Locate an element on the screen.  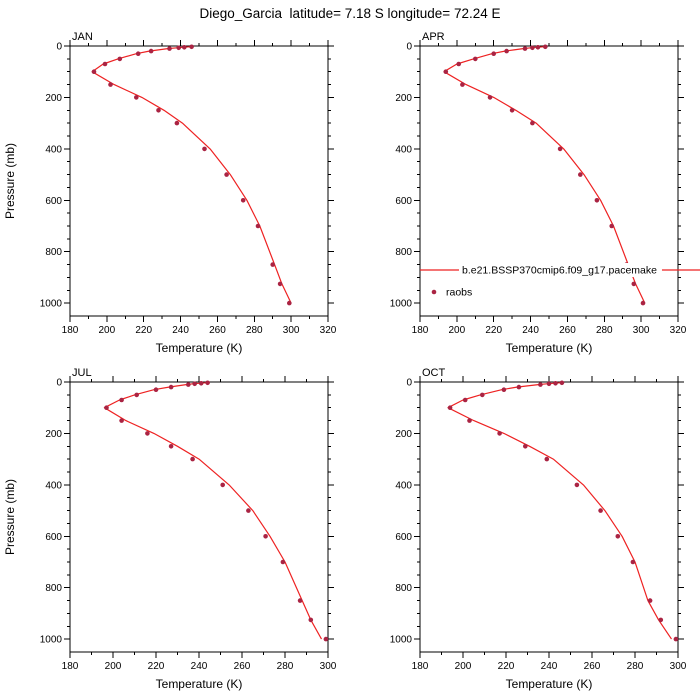
legend-model-label: b.e21.BSSP370cmip6.f09_g17.pacemake is located at coordinates (559, 271).